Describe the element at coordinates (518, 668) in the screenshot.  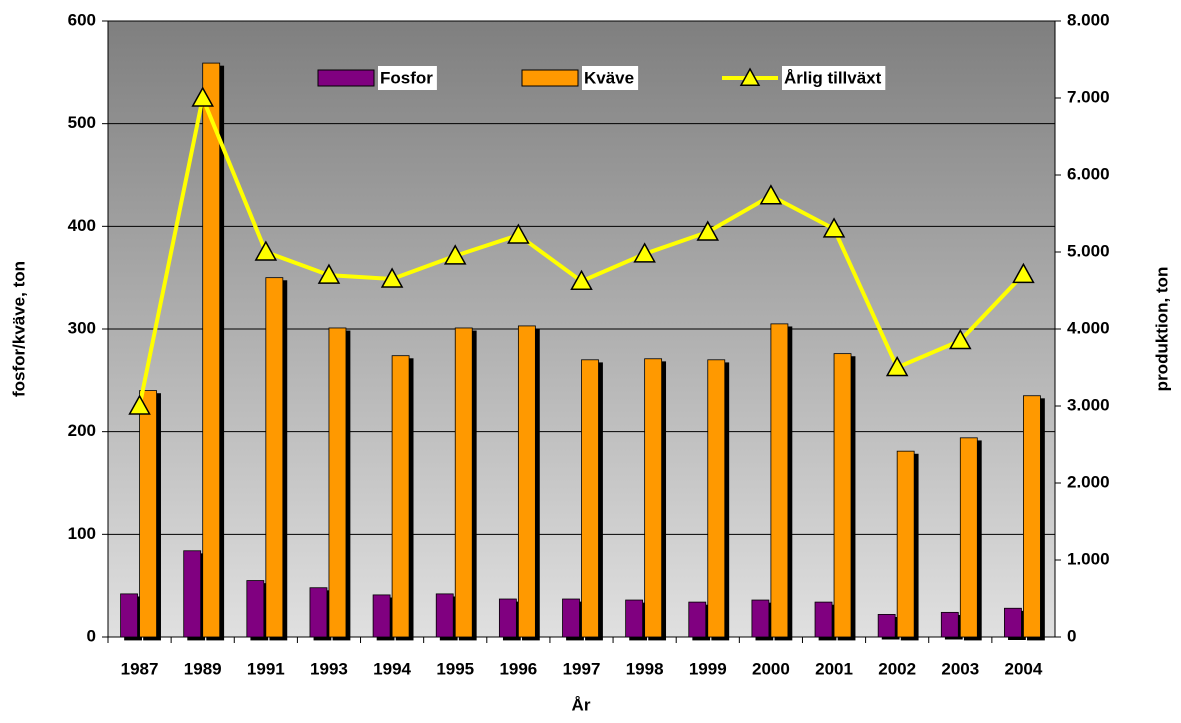
I see `x-tick-label: 1996` at that location.